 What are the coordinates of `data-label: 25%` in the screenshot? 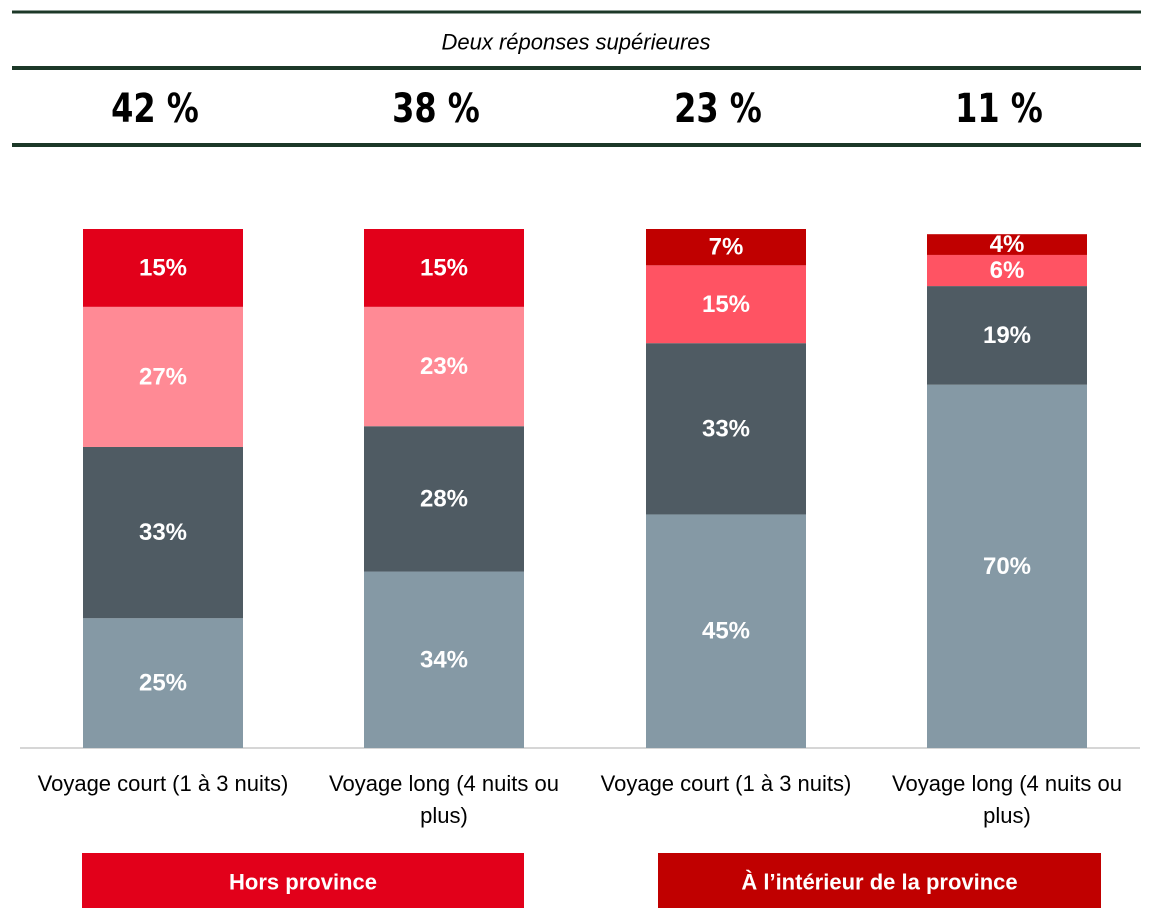 It's located at (163, 683).